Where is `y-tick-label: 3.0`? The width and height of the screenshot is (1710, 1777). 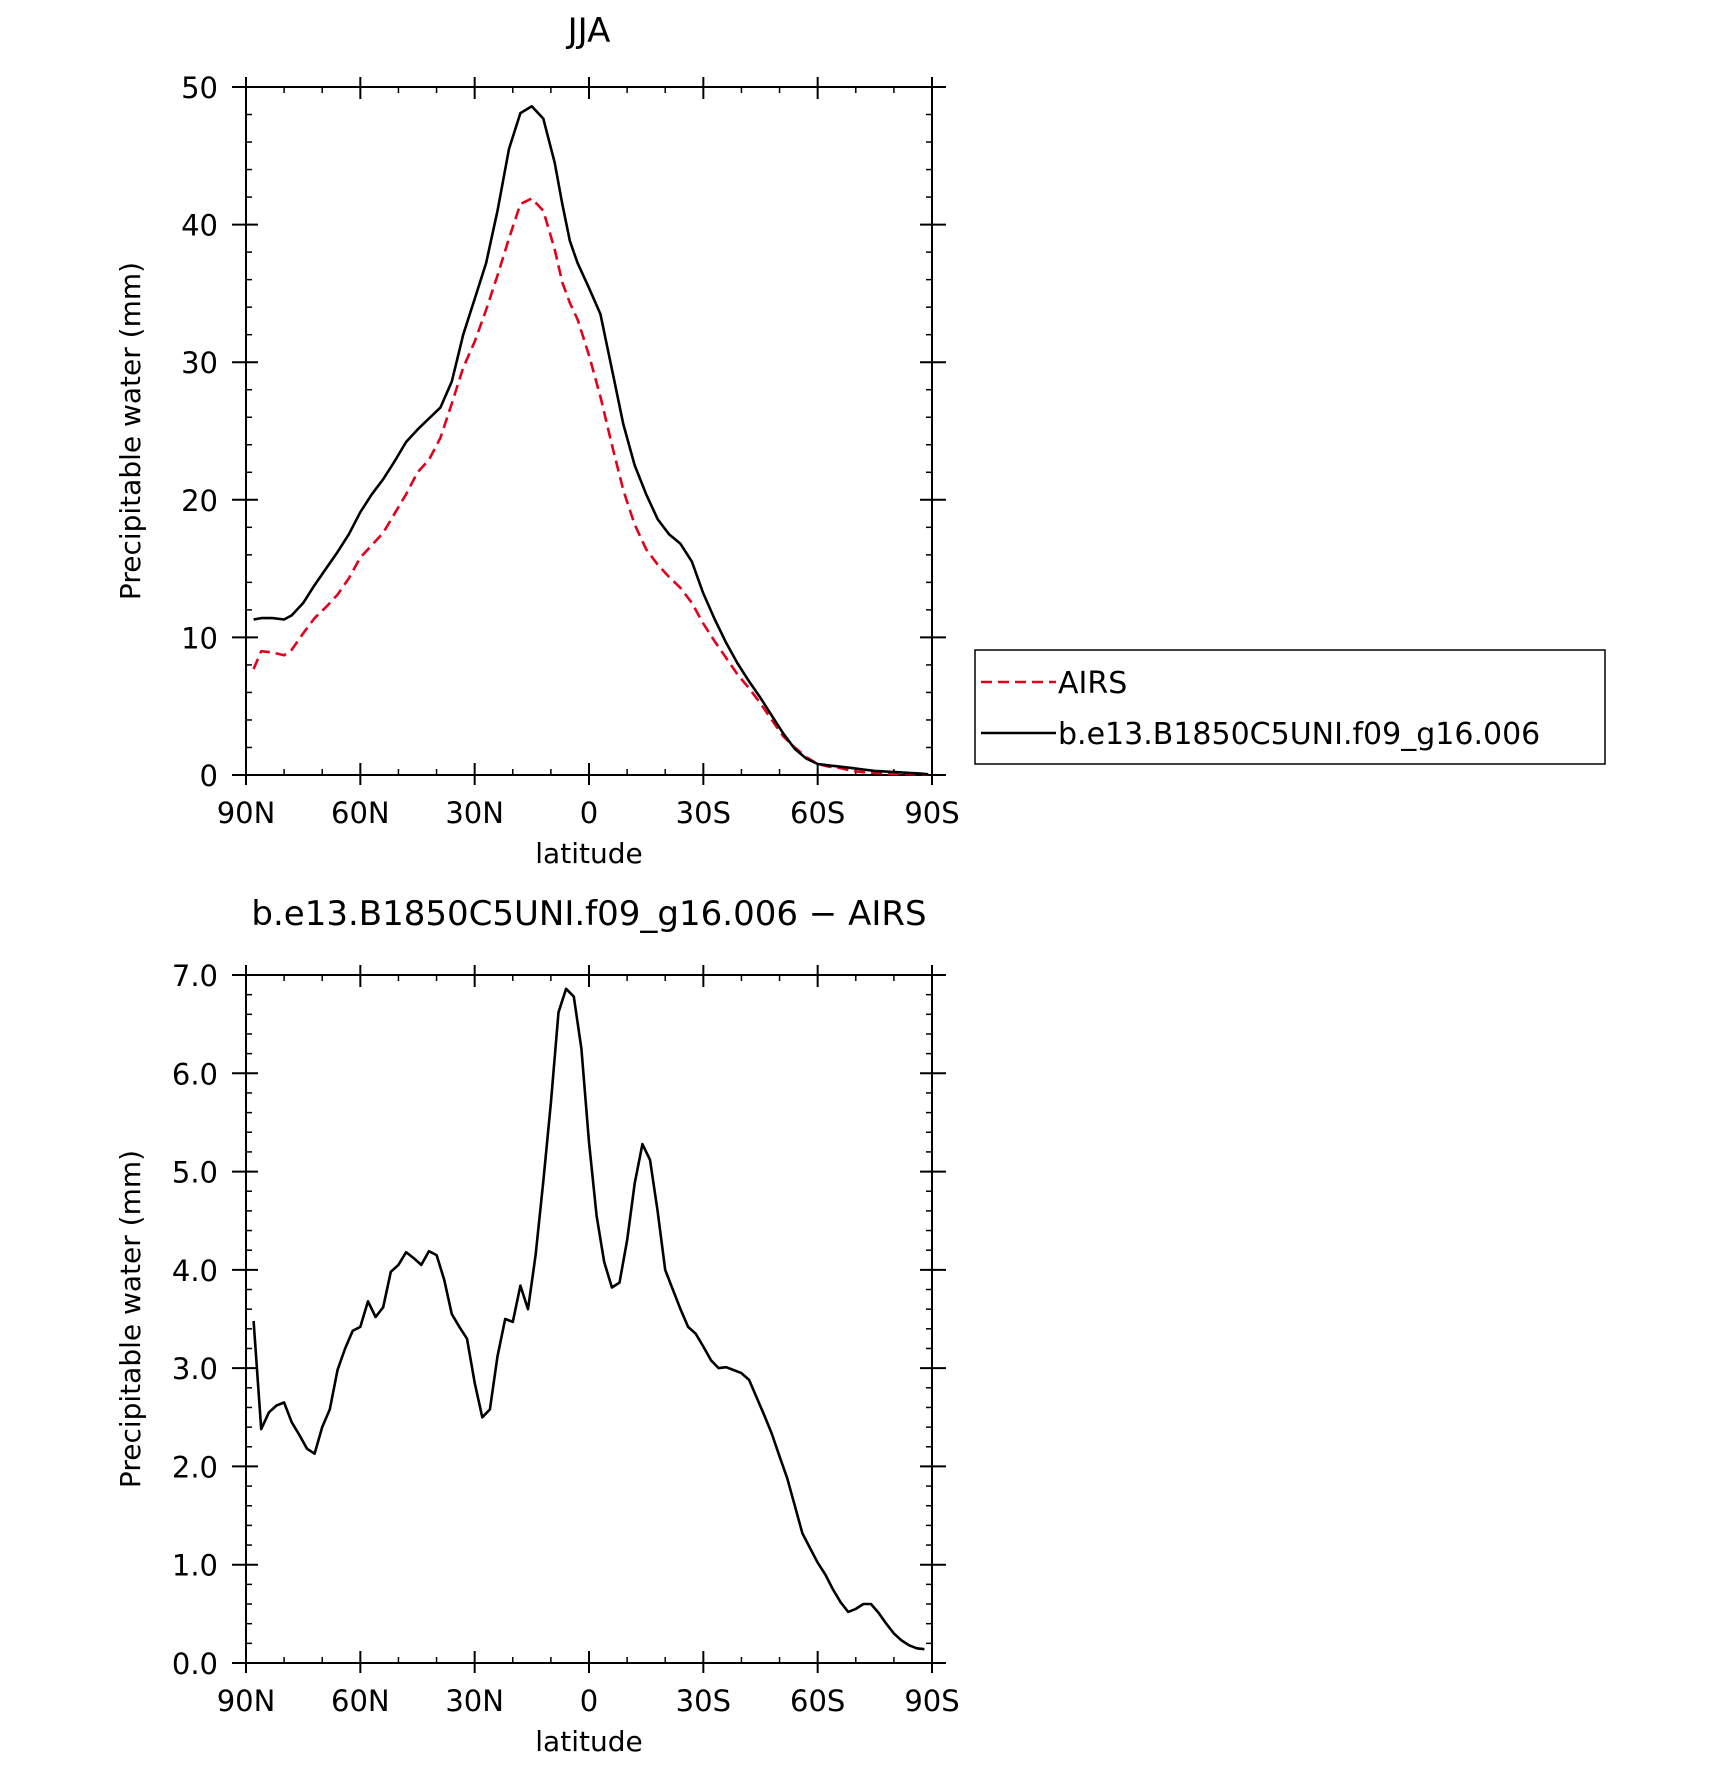
y-tick-label: 3.0 is located at coordinates (195, 1369).